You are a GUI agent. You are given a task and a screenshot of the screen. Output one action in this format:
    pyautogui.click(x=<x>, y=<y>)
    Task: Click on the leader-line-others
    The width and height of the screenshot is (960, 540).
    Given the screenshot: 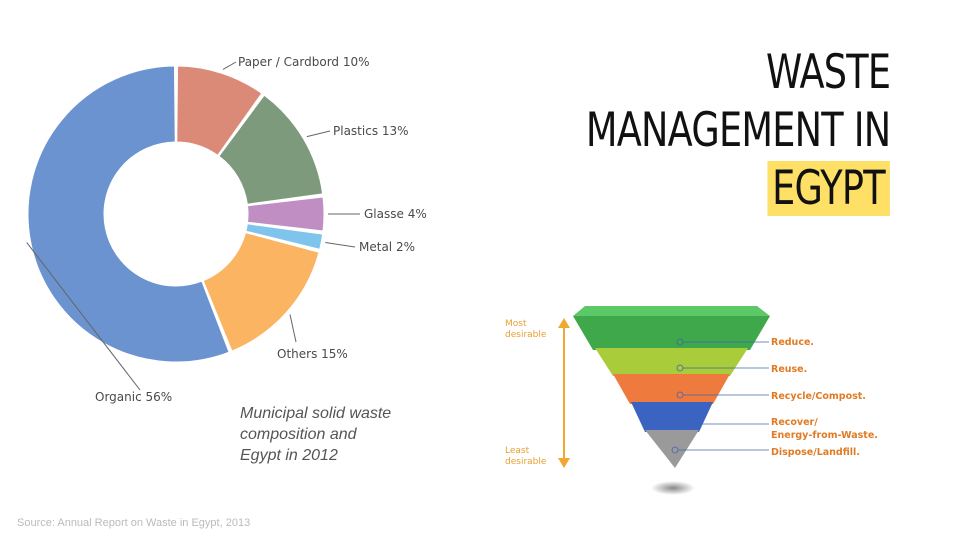 What is the action you would take?
    pyautogui.click(x=293, y=328)
    